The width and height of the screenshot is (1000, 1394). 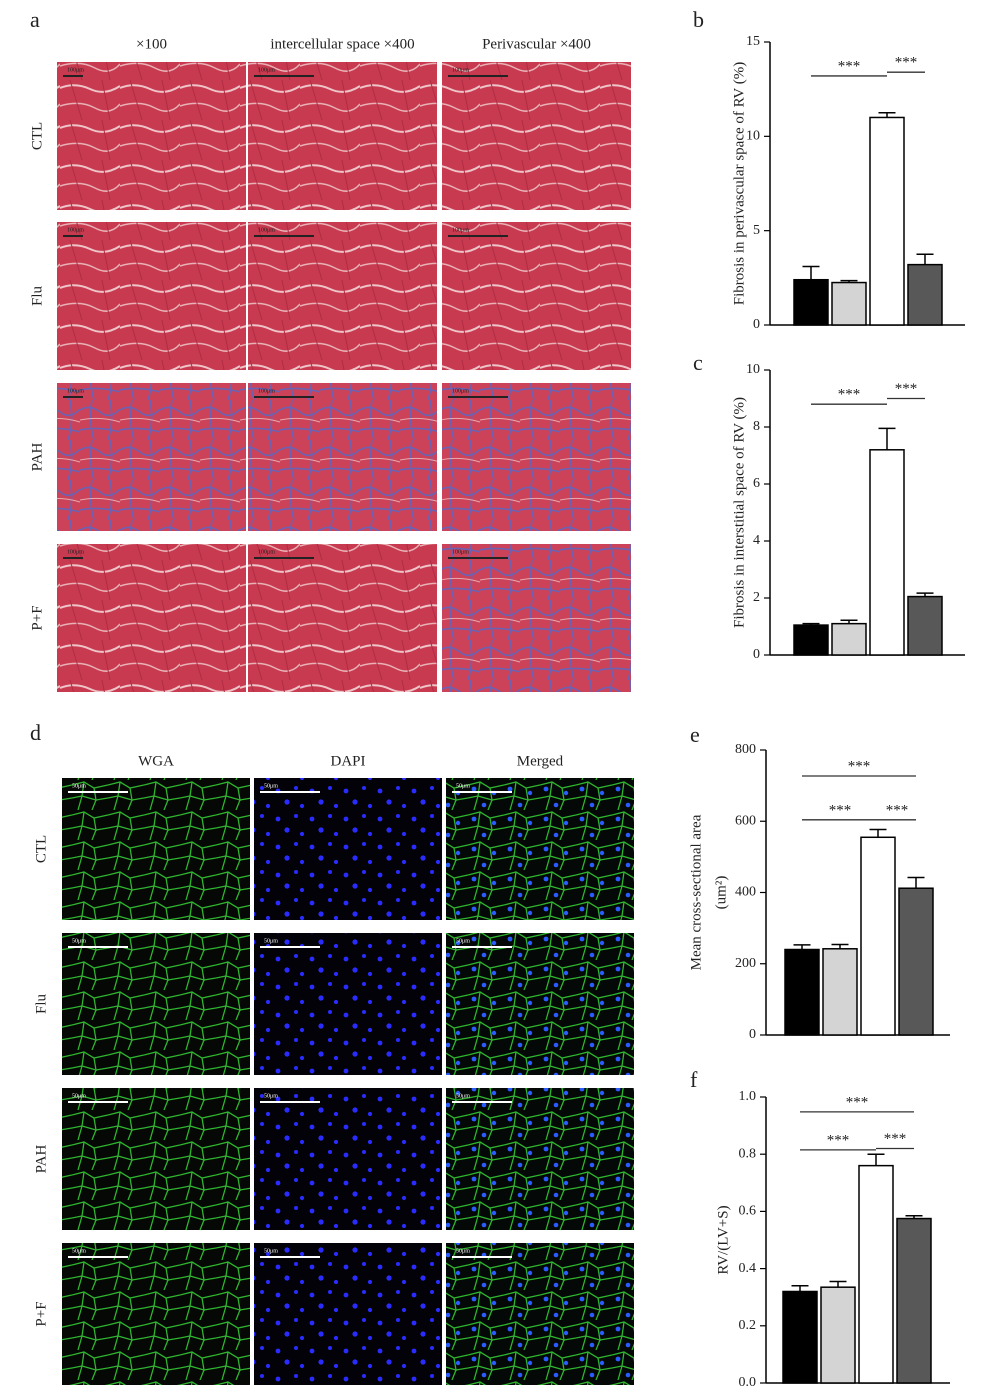 What do you see at coordinates (748, 1382) in the screenshot?
I see `y-tick-label: 0.0` at bounding box center [748, 1382].